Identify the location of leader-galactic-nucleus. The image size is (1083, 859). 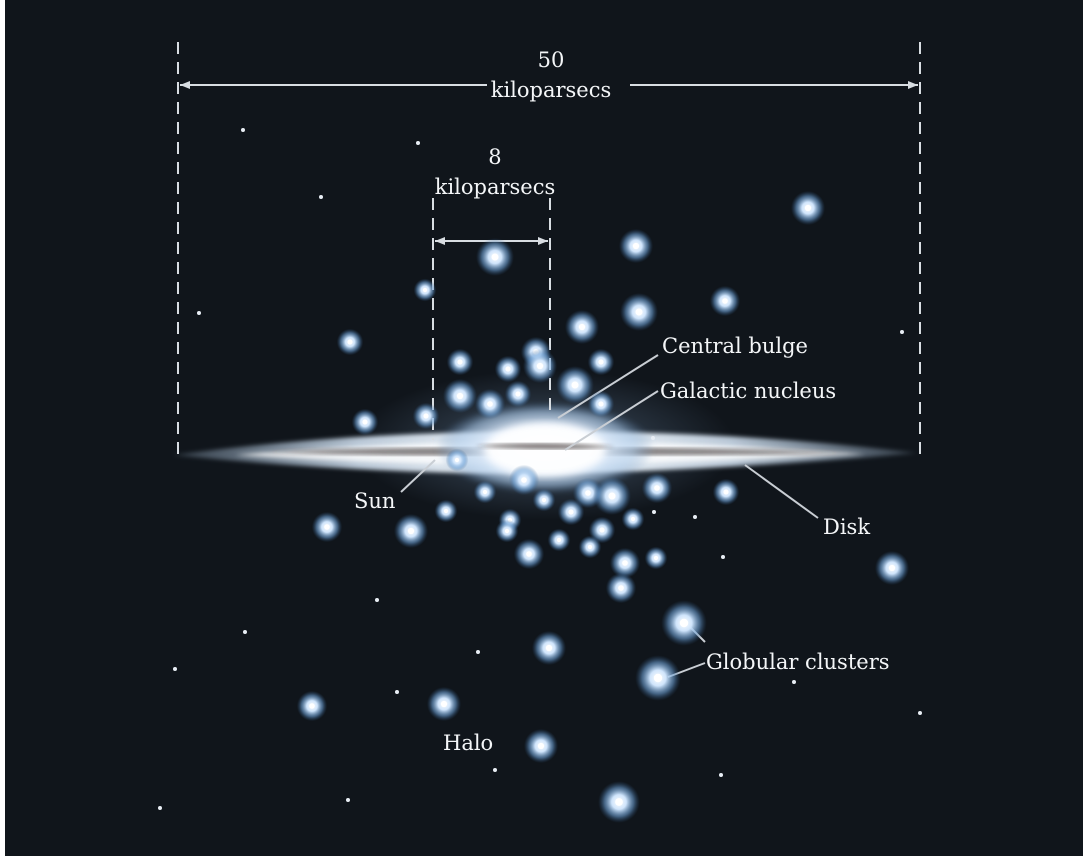
(611, 420).